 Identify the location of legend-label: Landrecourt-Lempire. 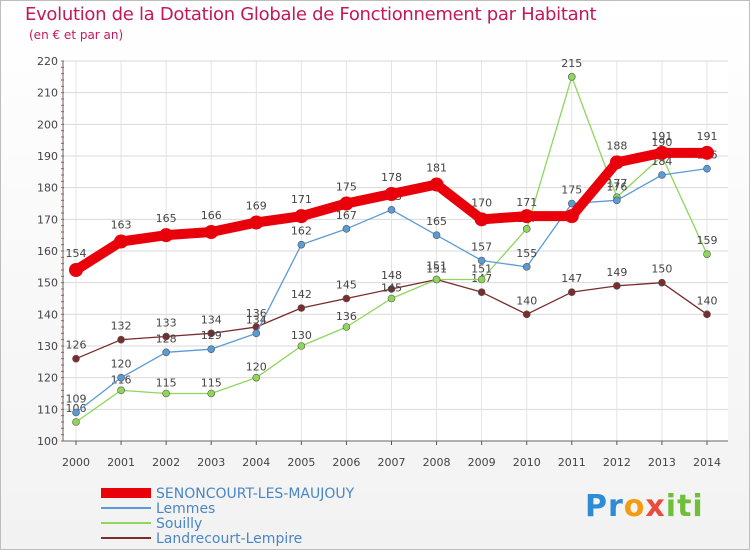
(229, 539).